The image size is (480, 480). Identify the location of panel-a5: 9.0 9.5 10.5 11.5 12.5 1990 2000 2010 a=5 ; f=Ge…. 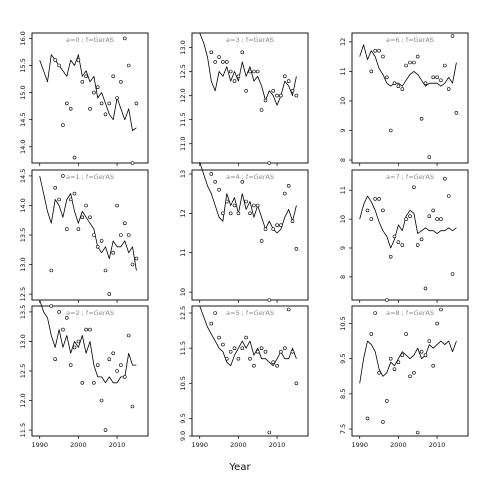
(244, 377).